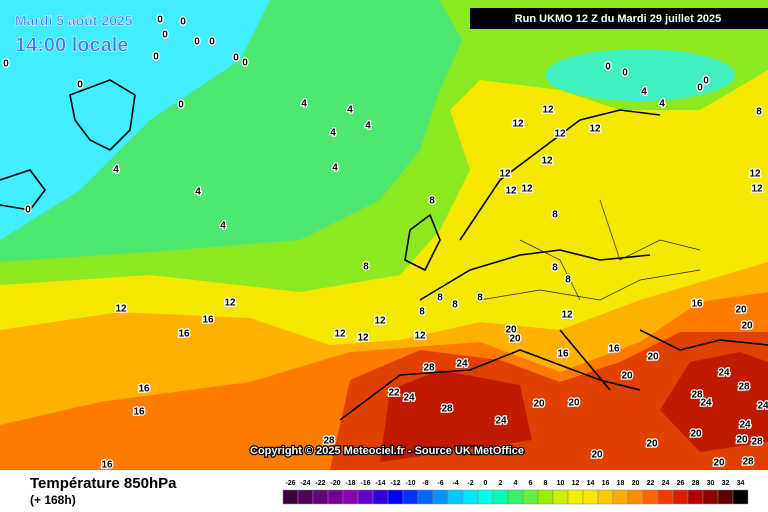  What do you see at coordinates (591, 483) in the screenshot?
I see `colorbar-tick-label: 14` at bounding box center [591, 483].